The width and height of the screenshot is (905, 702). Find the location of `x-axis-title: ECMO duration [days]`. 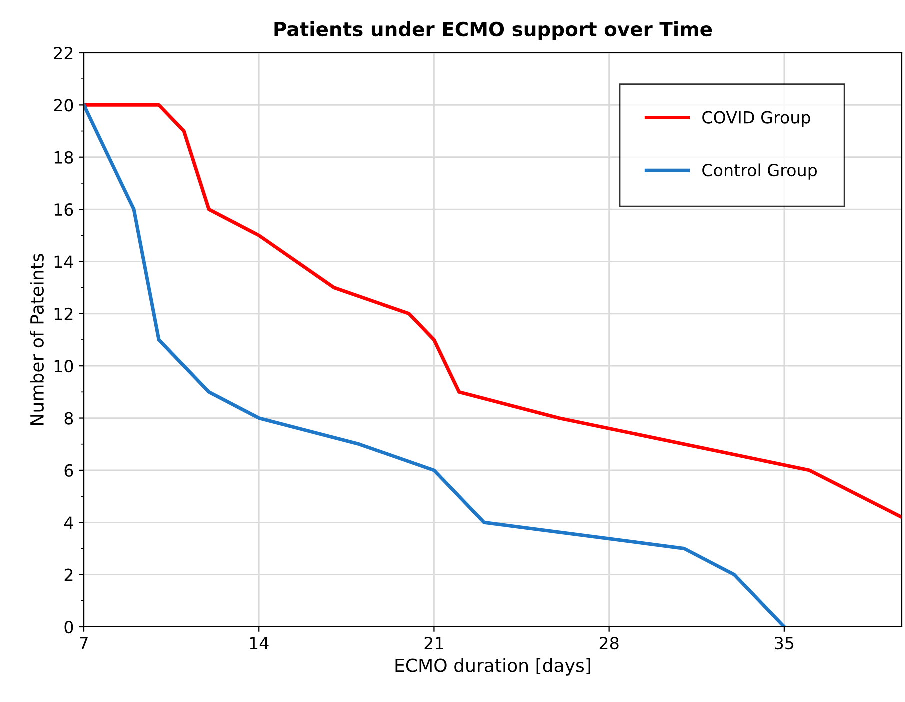

x-axis-title: ECMO duration [days] is located at coordinates (493, 667).